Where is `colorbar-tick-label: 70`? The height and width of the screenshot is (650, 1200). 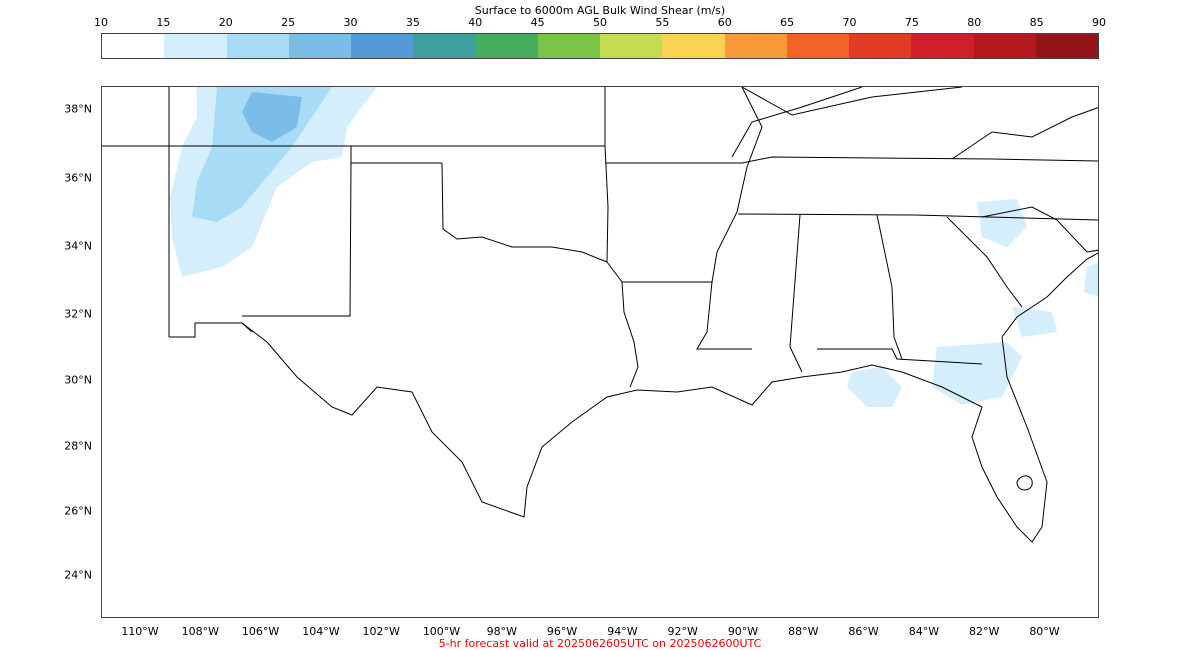
colorbar-tick-label: 70 is located at coordinates (849, 22).